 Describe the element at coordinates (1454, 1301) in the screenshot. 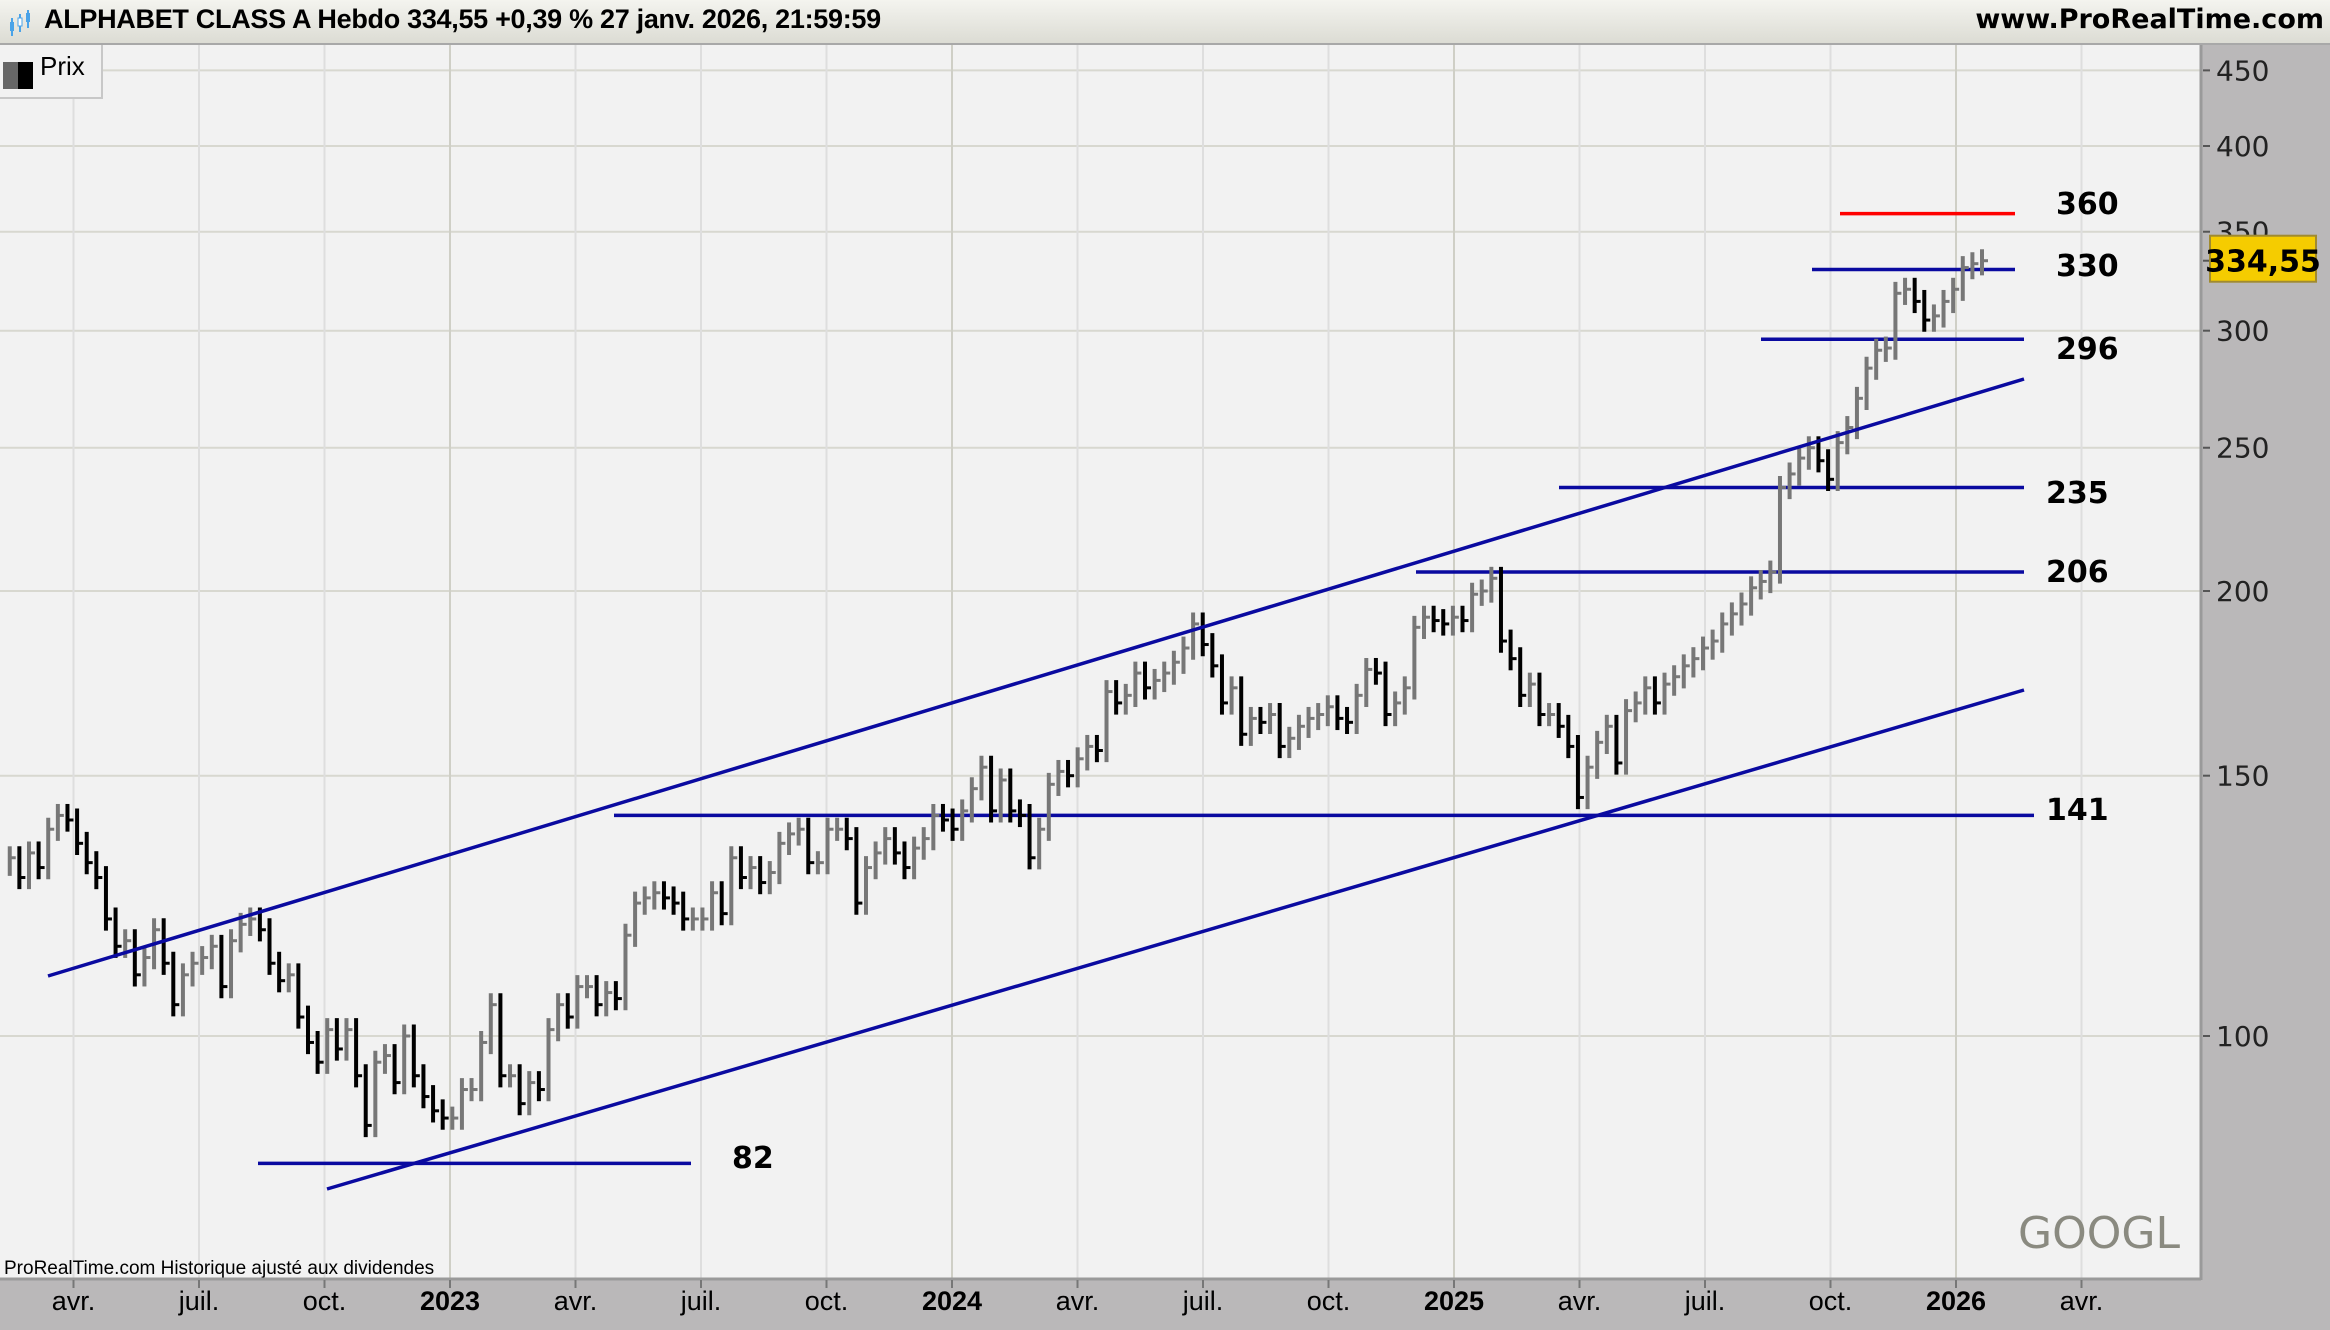

I see `x-tick-label: 2025` at that location.